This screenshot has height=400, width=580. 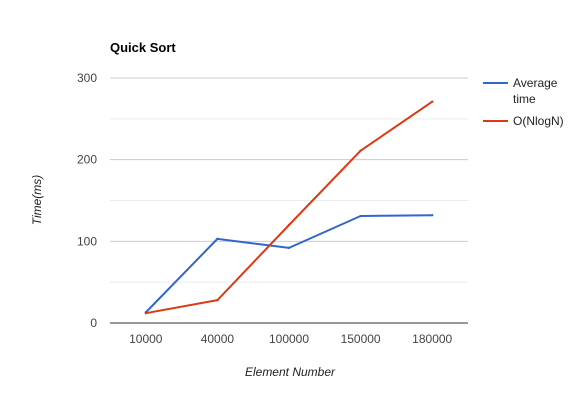 I want to click on x-axis-label: Element Number, so click(x=290, y=372).